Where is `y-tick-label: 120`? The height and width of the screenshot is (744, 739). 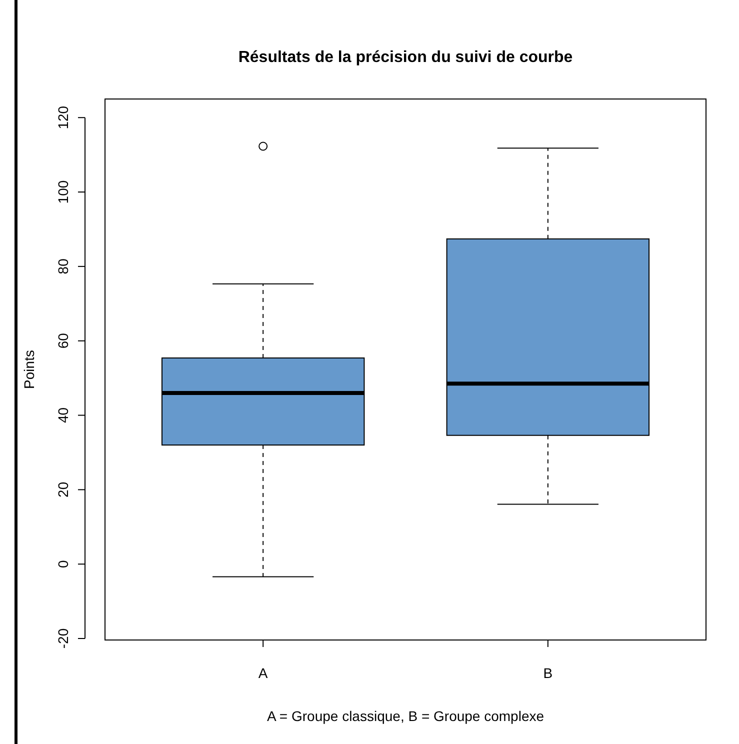 y-tick-label: 120 is located at coordinates (63, 118).